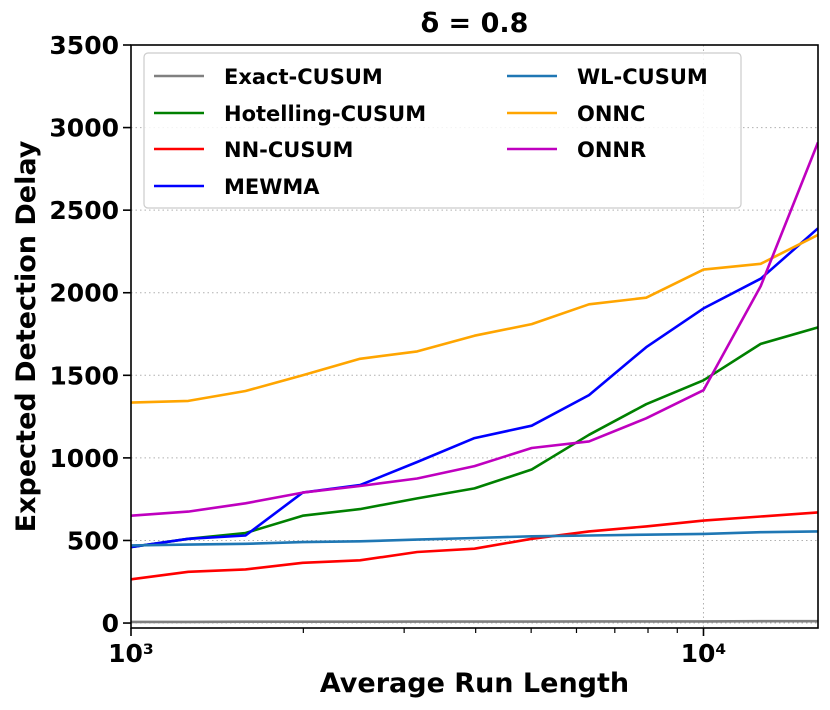 Image resolution: width=830 pixels, height=710 pixels. Describe the element at coordinates (474, 621) in the screenshot. I see `series-line-exact-cusum` at that location.